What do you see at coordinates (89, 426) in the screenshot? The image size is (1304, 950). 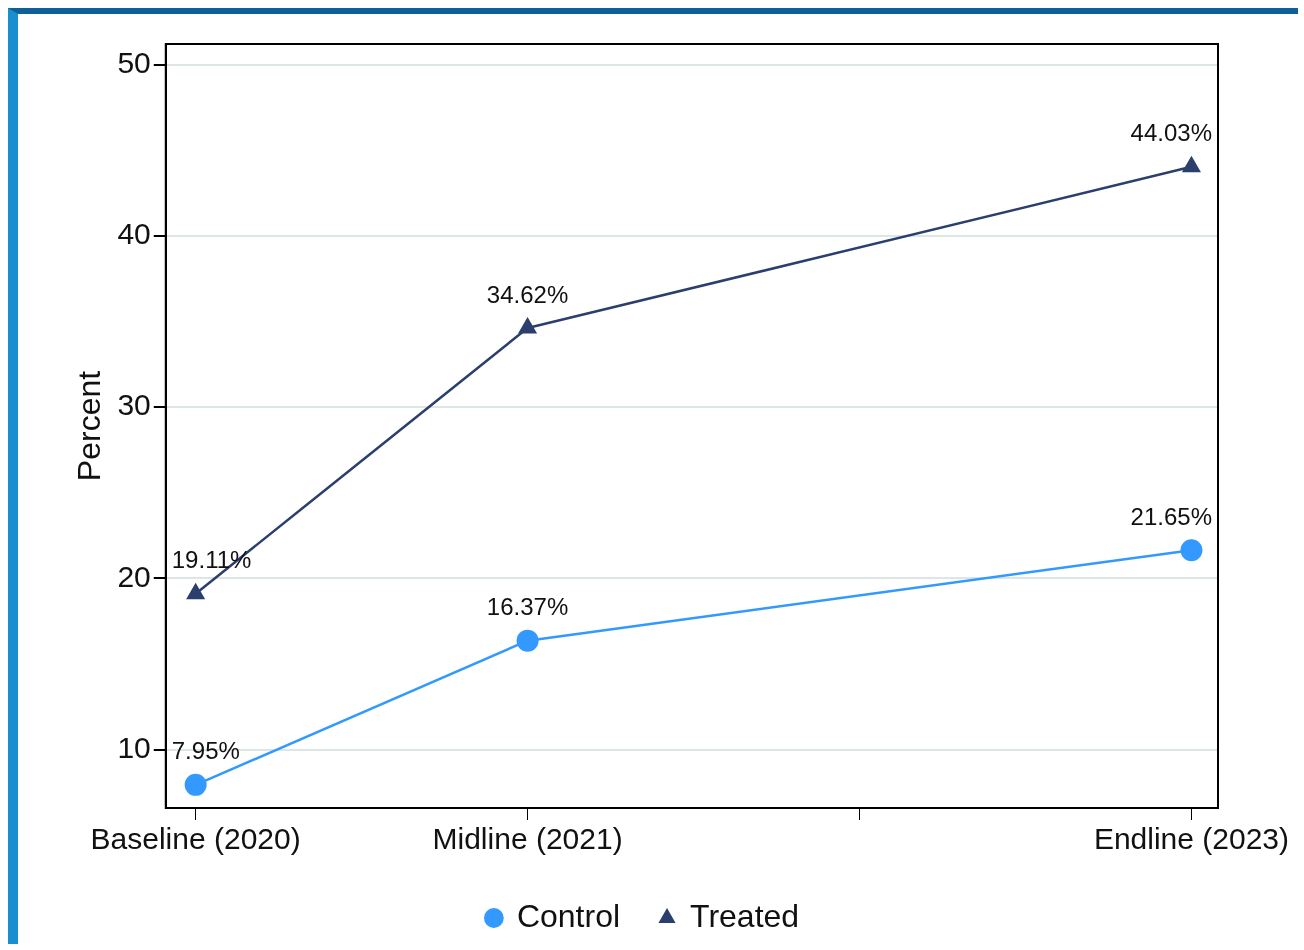 I see `y-axis-title: Percent` at bounding box center [89, 426].